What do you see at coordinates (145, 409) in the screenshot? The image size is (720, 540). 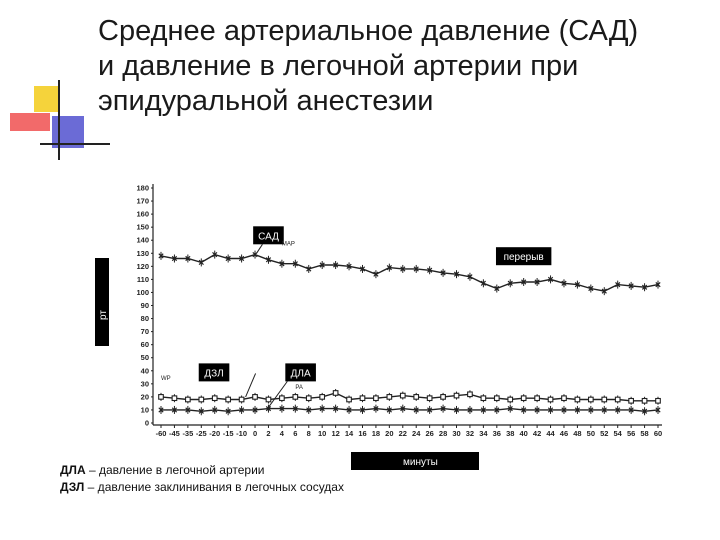 I see `y-tick-label: 10` at bounding box center [145, 409].